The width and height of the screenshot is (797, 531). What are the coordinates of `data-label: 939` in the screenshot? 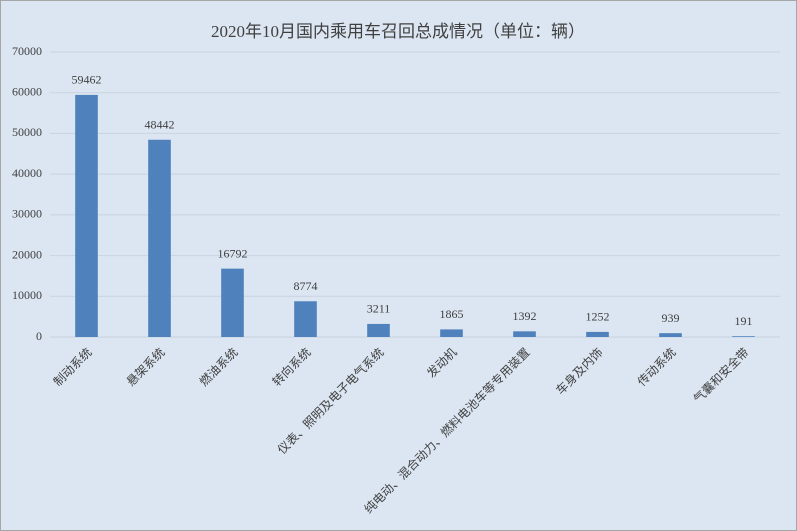 It's located at (671, 318).